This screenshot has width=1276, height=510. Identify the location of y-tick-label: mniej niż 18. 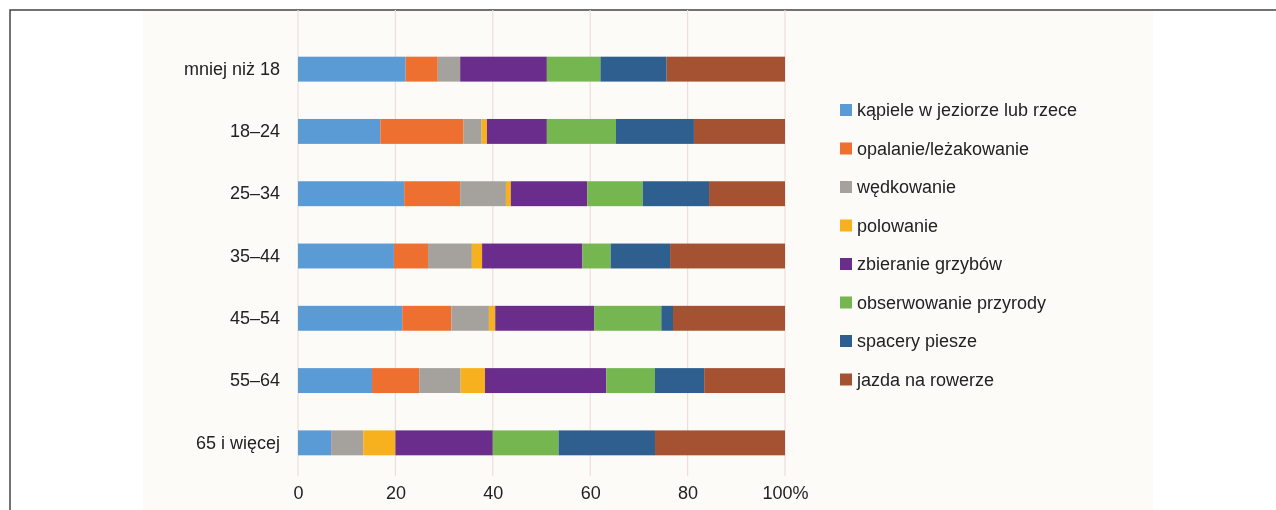
(231, 68).